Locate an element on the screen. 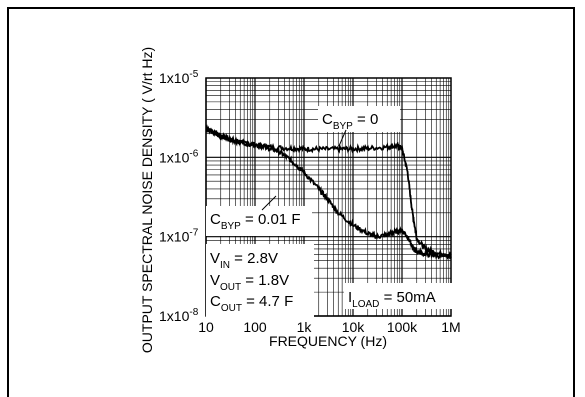  cbyp001-label-bg is located at coordinates (259, 221).